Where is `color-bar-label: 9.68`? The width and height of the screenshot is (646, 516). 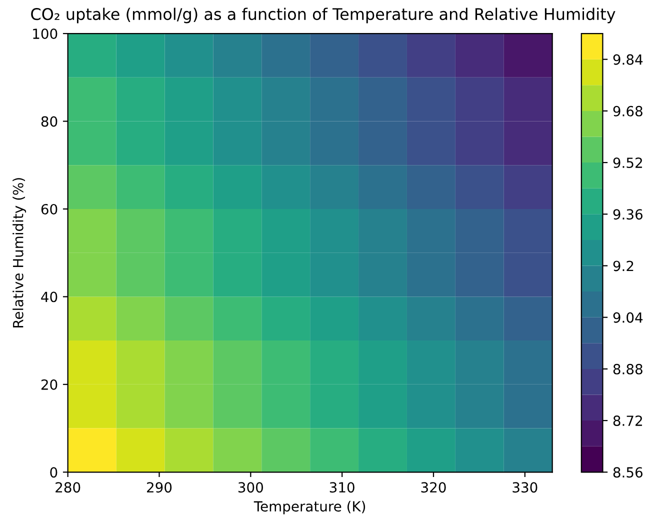
color-bar-label: 9.68 is located at coordinates (627, 111).